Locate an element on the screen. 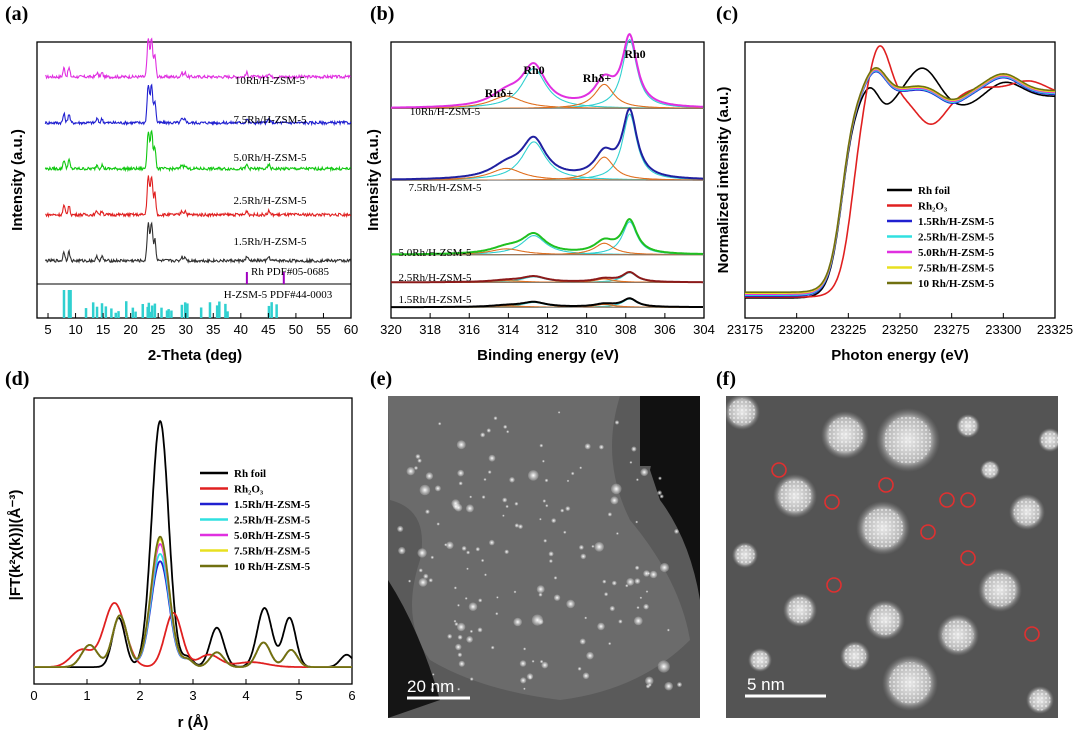 The width and height of the screenshot is (1080, 737). c-legend-label-10-rh-h-zsm-5: 10 Rh/H-ZSM-5 is located at coordinates (956, 284).